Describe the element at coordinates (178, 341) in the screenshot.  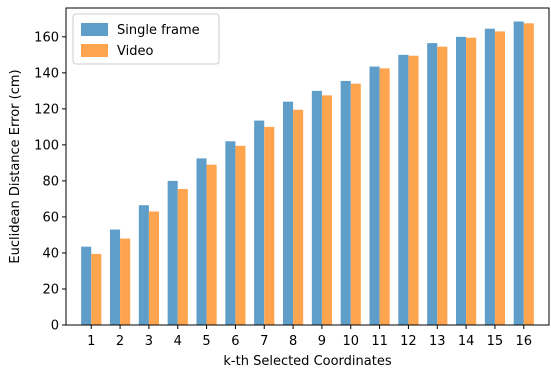
I see `x-tick-label: 4` at that location.